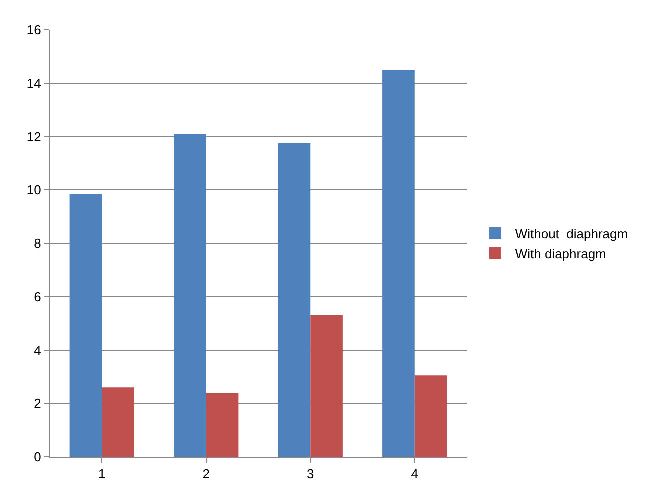  Describe the element at coordinates (38, 457) in the screenshot. I see `y-tick-label: 0` at that location.